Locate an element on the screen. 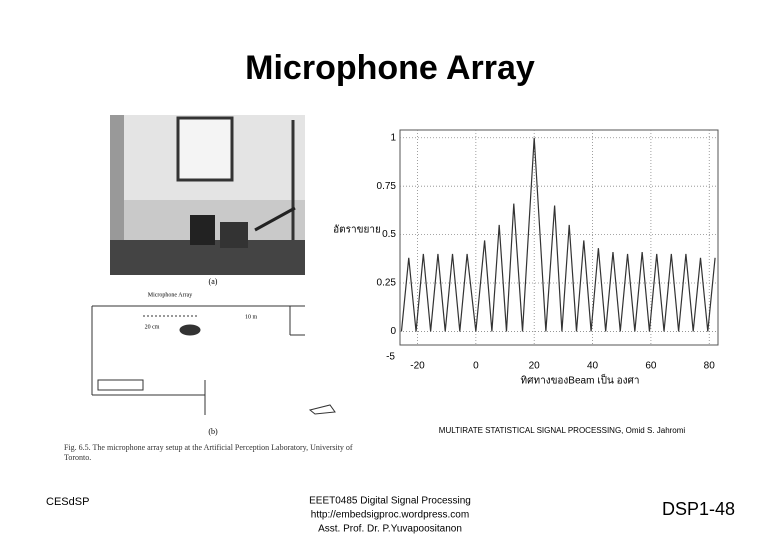 The image size is (780, 545). y-tick-label: 0.75 is located at coordinates (387, 186).